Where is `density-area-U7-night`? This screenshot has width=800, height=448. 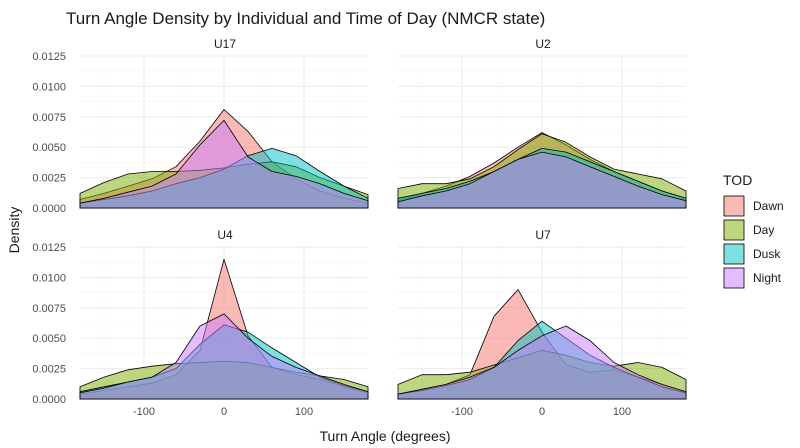
density-area-U7-night is located at coordinates (542, 362).